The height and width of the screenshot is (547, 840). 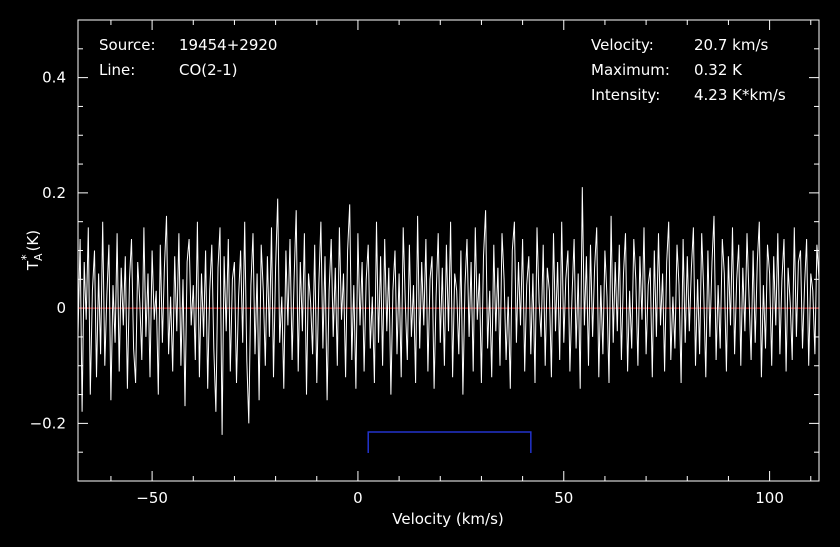 What do you see at coordinates (449, 442) in the screenshot?
I see `velocity-window-marker` at bounding box center [449, 442].